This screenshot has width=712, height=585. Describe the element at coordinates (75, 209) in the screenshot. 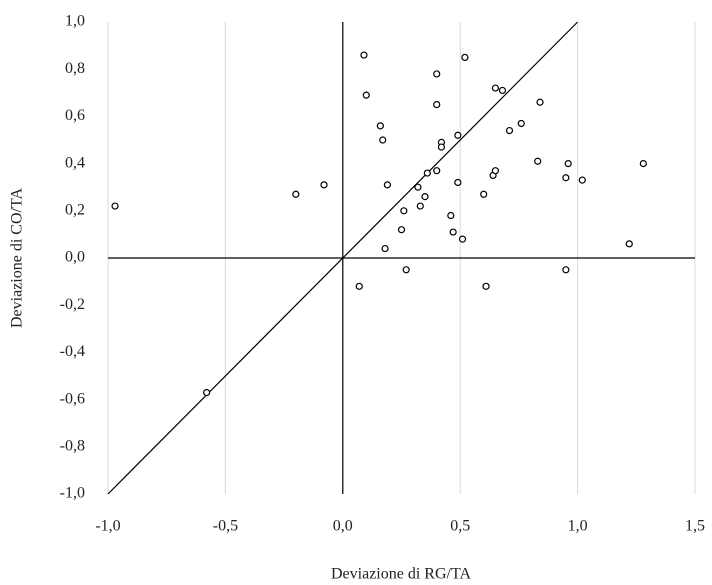

I see `y-tick-label: 0,2` at that location.